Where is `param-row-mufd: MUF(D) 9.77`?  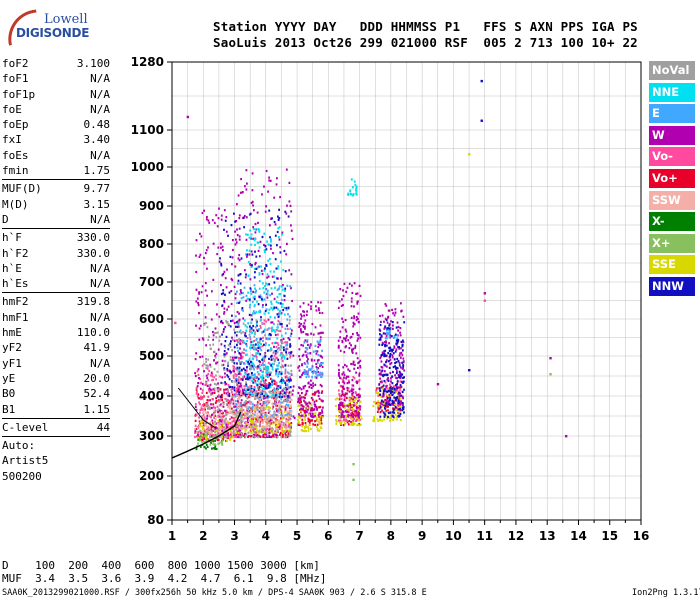 param-row-mufd: MUF(D) 9.77 is located at coordinates (56, 188).